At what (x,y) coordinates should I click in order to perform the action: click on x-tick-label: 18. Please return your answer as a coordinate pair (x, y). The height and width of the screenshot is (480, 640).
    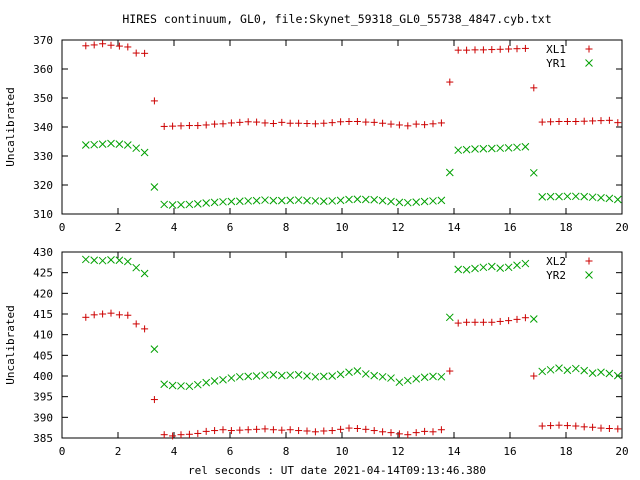
    Looking at the image, I should click on (565, 227).